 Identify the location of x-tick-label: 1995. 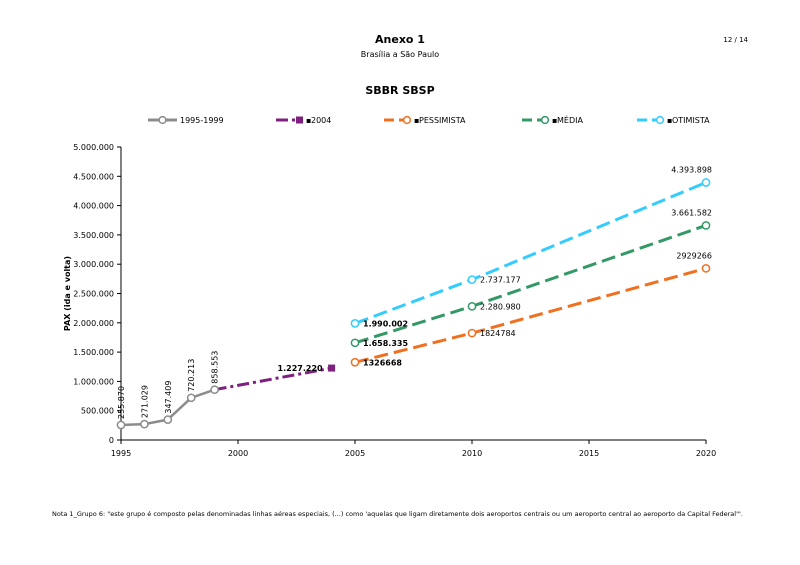
(121, 453).